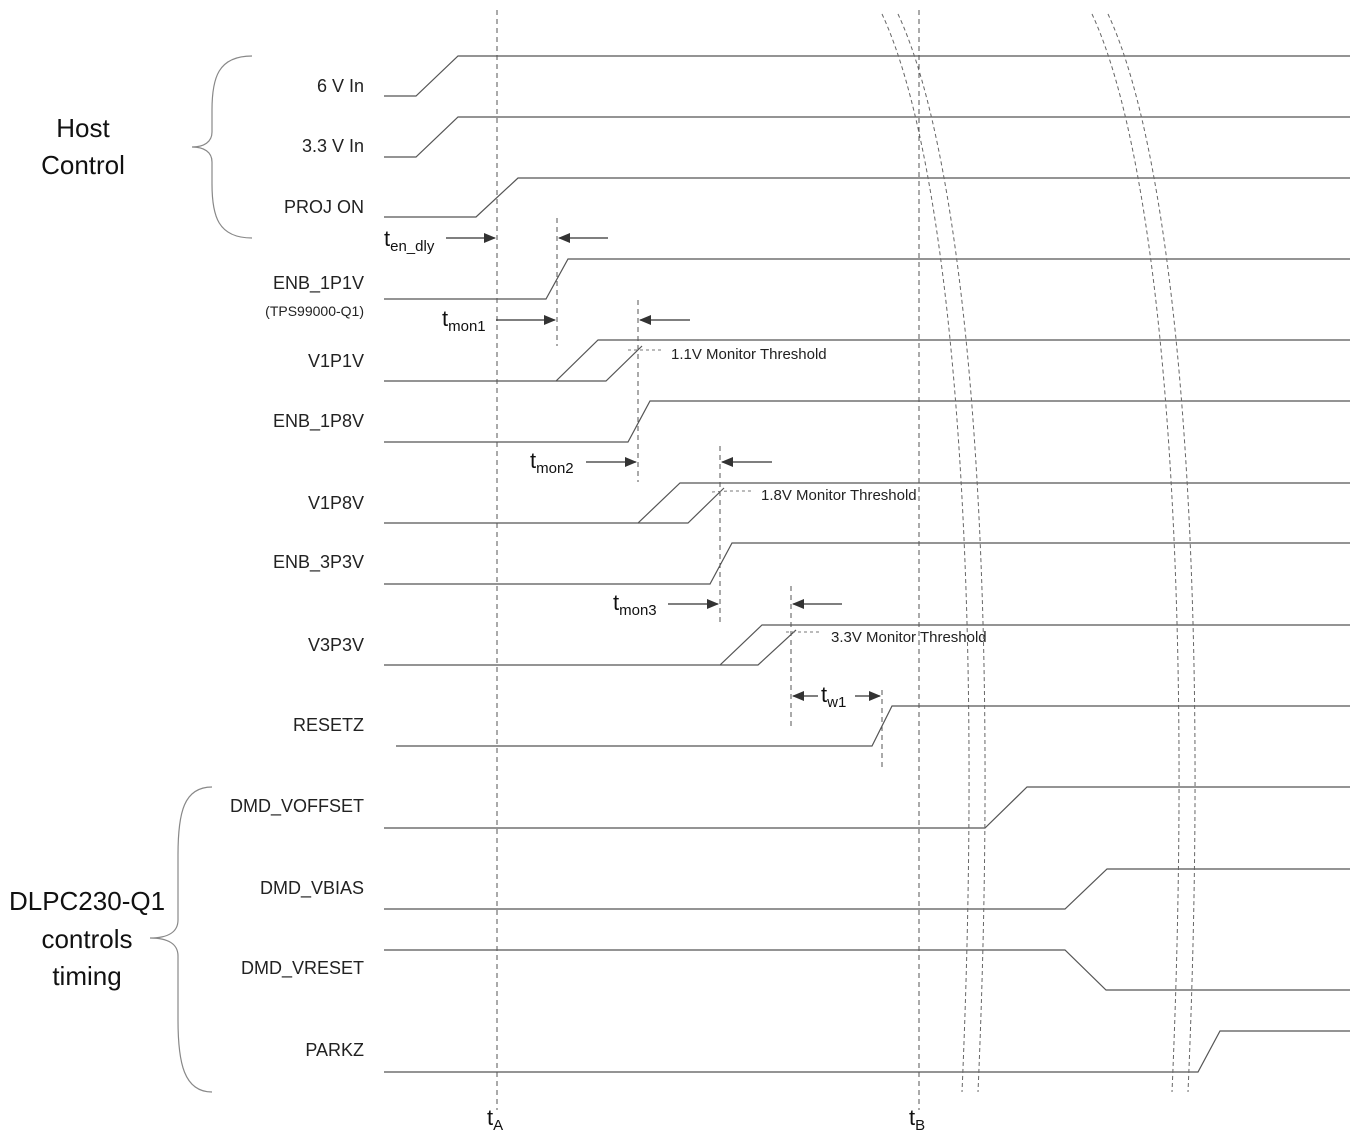 This screenshot has width=1351, height=1130. What do you see at coordinates (328, 725) in the screenshot?
I see `label-resetz: RESETZ` at bounding box center [328, 725].